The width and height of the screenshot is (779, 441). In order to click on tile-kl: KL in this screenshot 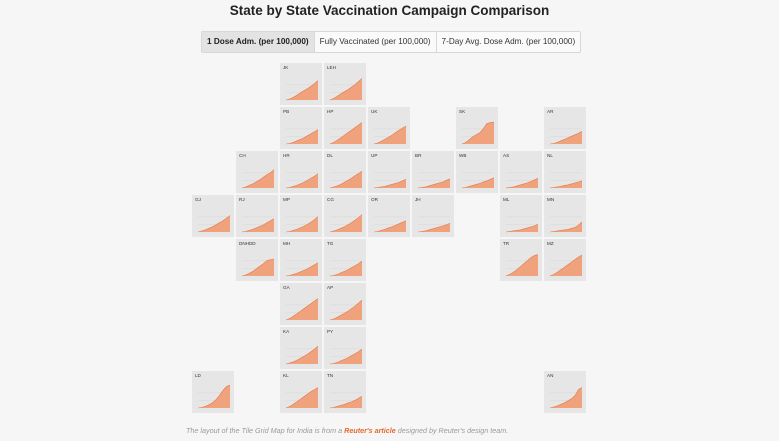, I will do `click(301, 392)`.